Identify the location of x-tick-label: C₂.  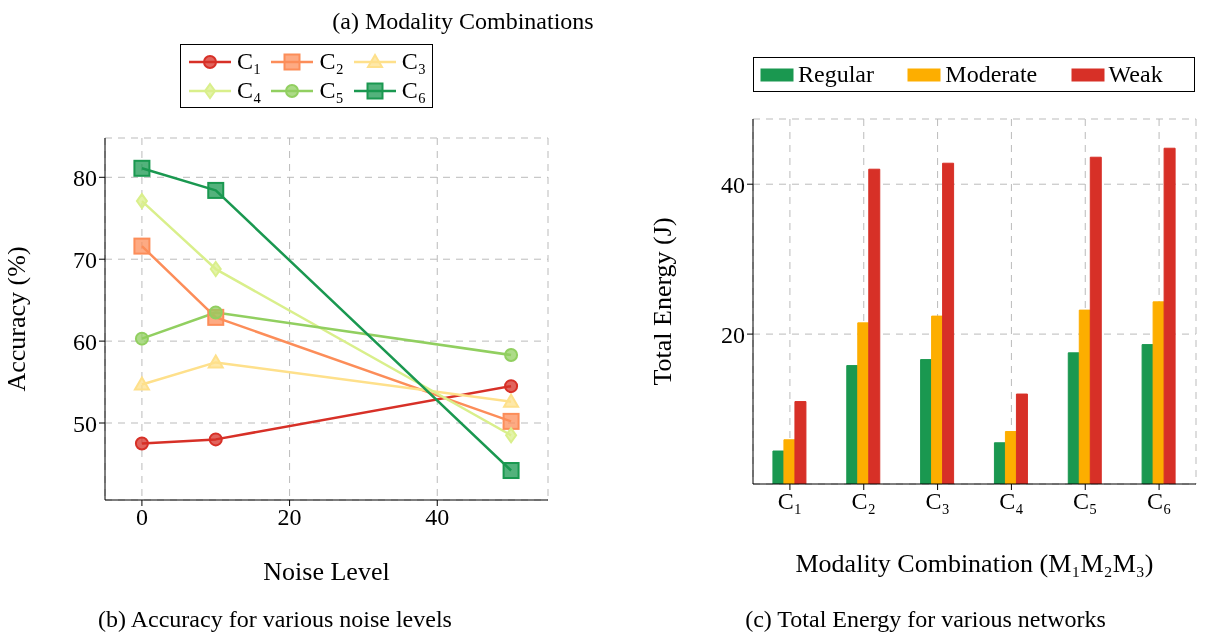
(863, 501).